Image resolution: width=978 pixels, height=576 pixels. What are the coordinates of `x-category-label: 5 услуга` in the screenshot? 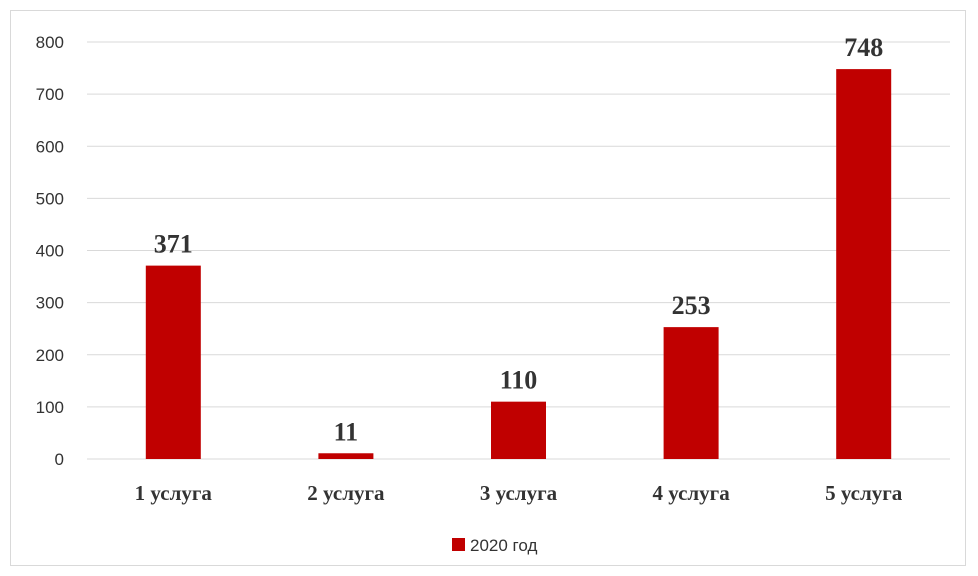 It's located at (864, 493).